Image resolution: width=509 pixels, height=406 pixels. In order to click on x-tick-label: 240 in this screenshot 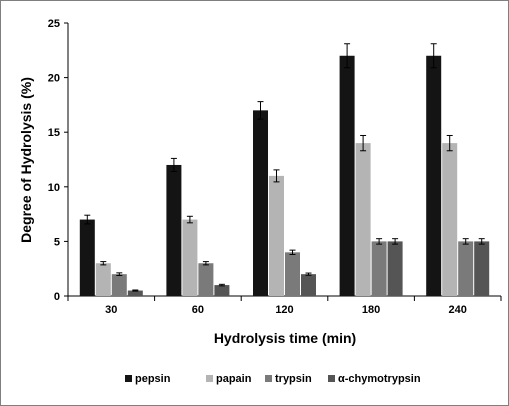, I will do `click(458, 310)`.